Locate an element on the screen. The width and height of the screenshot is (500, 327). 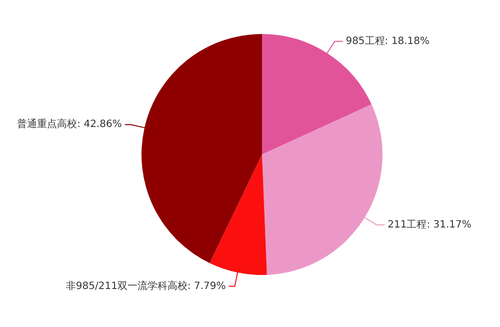
slice-label: 非985/211双一流学科高校: 7.79% is located at coordinates (146, 286).